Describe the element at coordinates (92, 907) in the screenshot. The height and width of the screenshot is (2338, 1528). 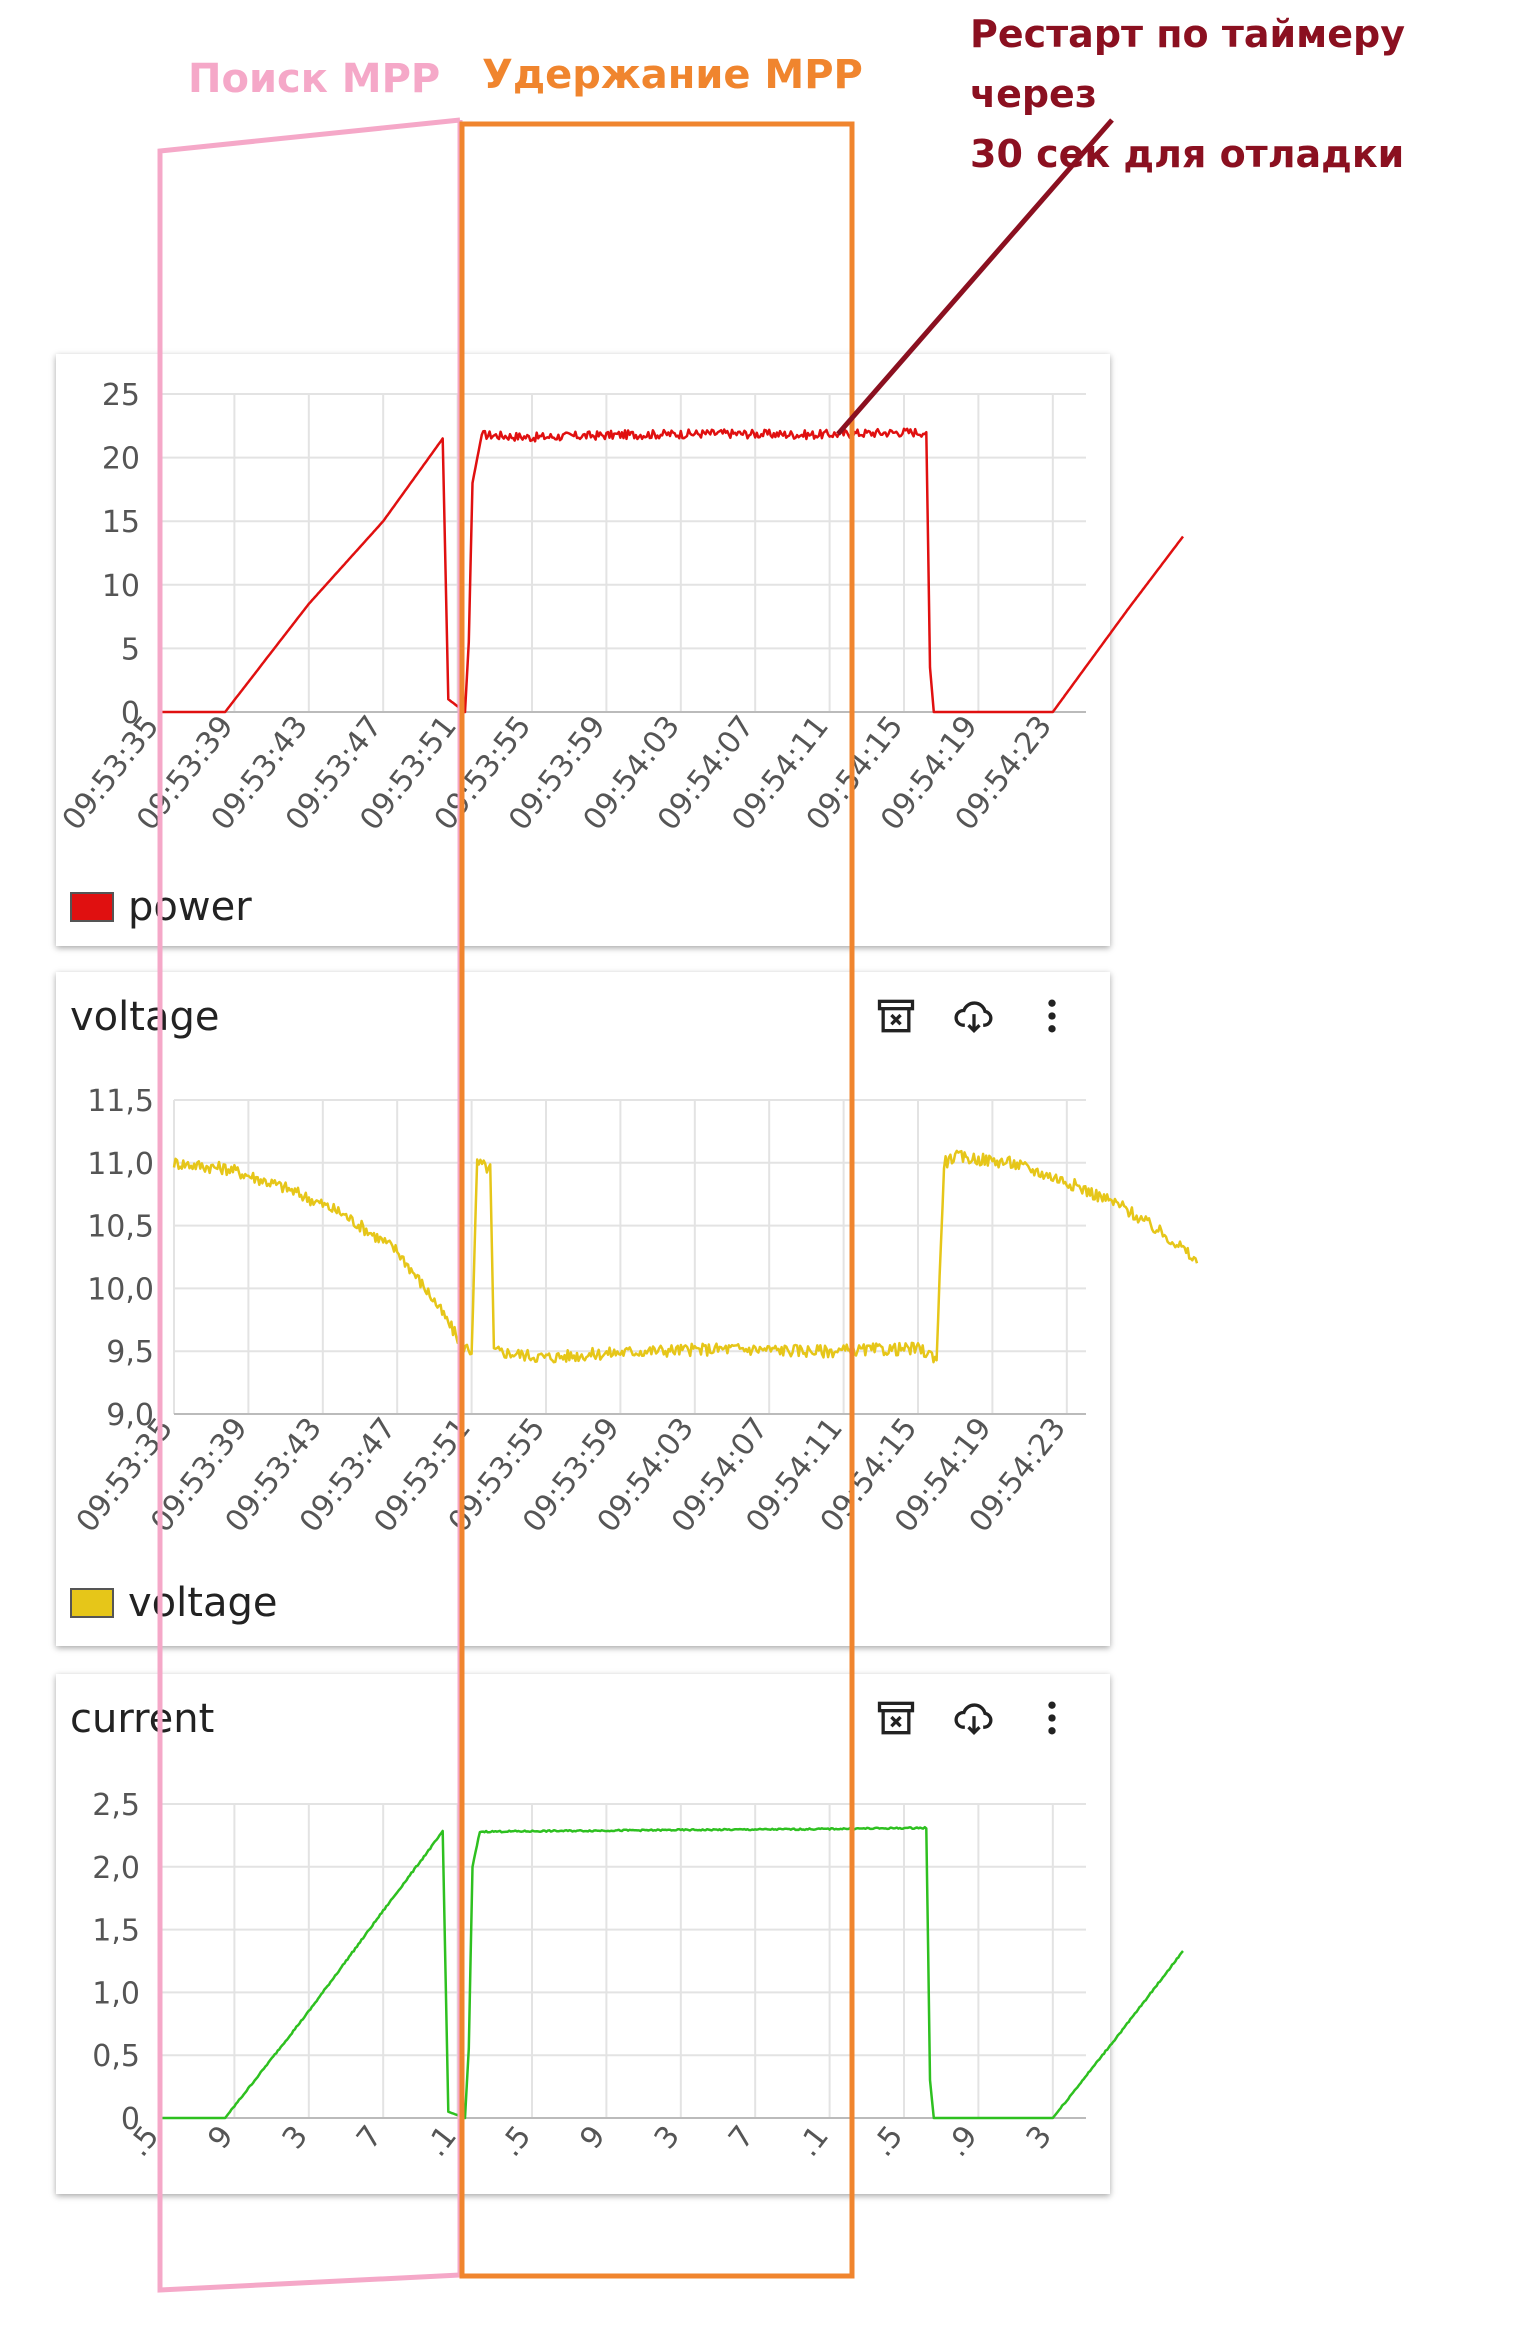
I see `power-legend-swatch` at that location.